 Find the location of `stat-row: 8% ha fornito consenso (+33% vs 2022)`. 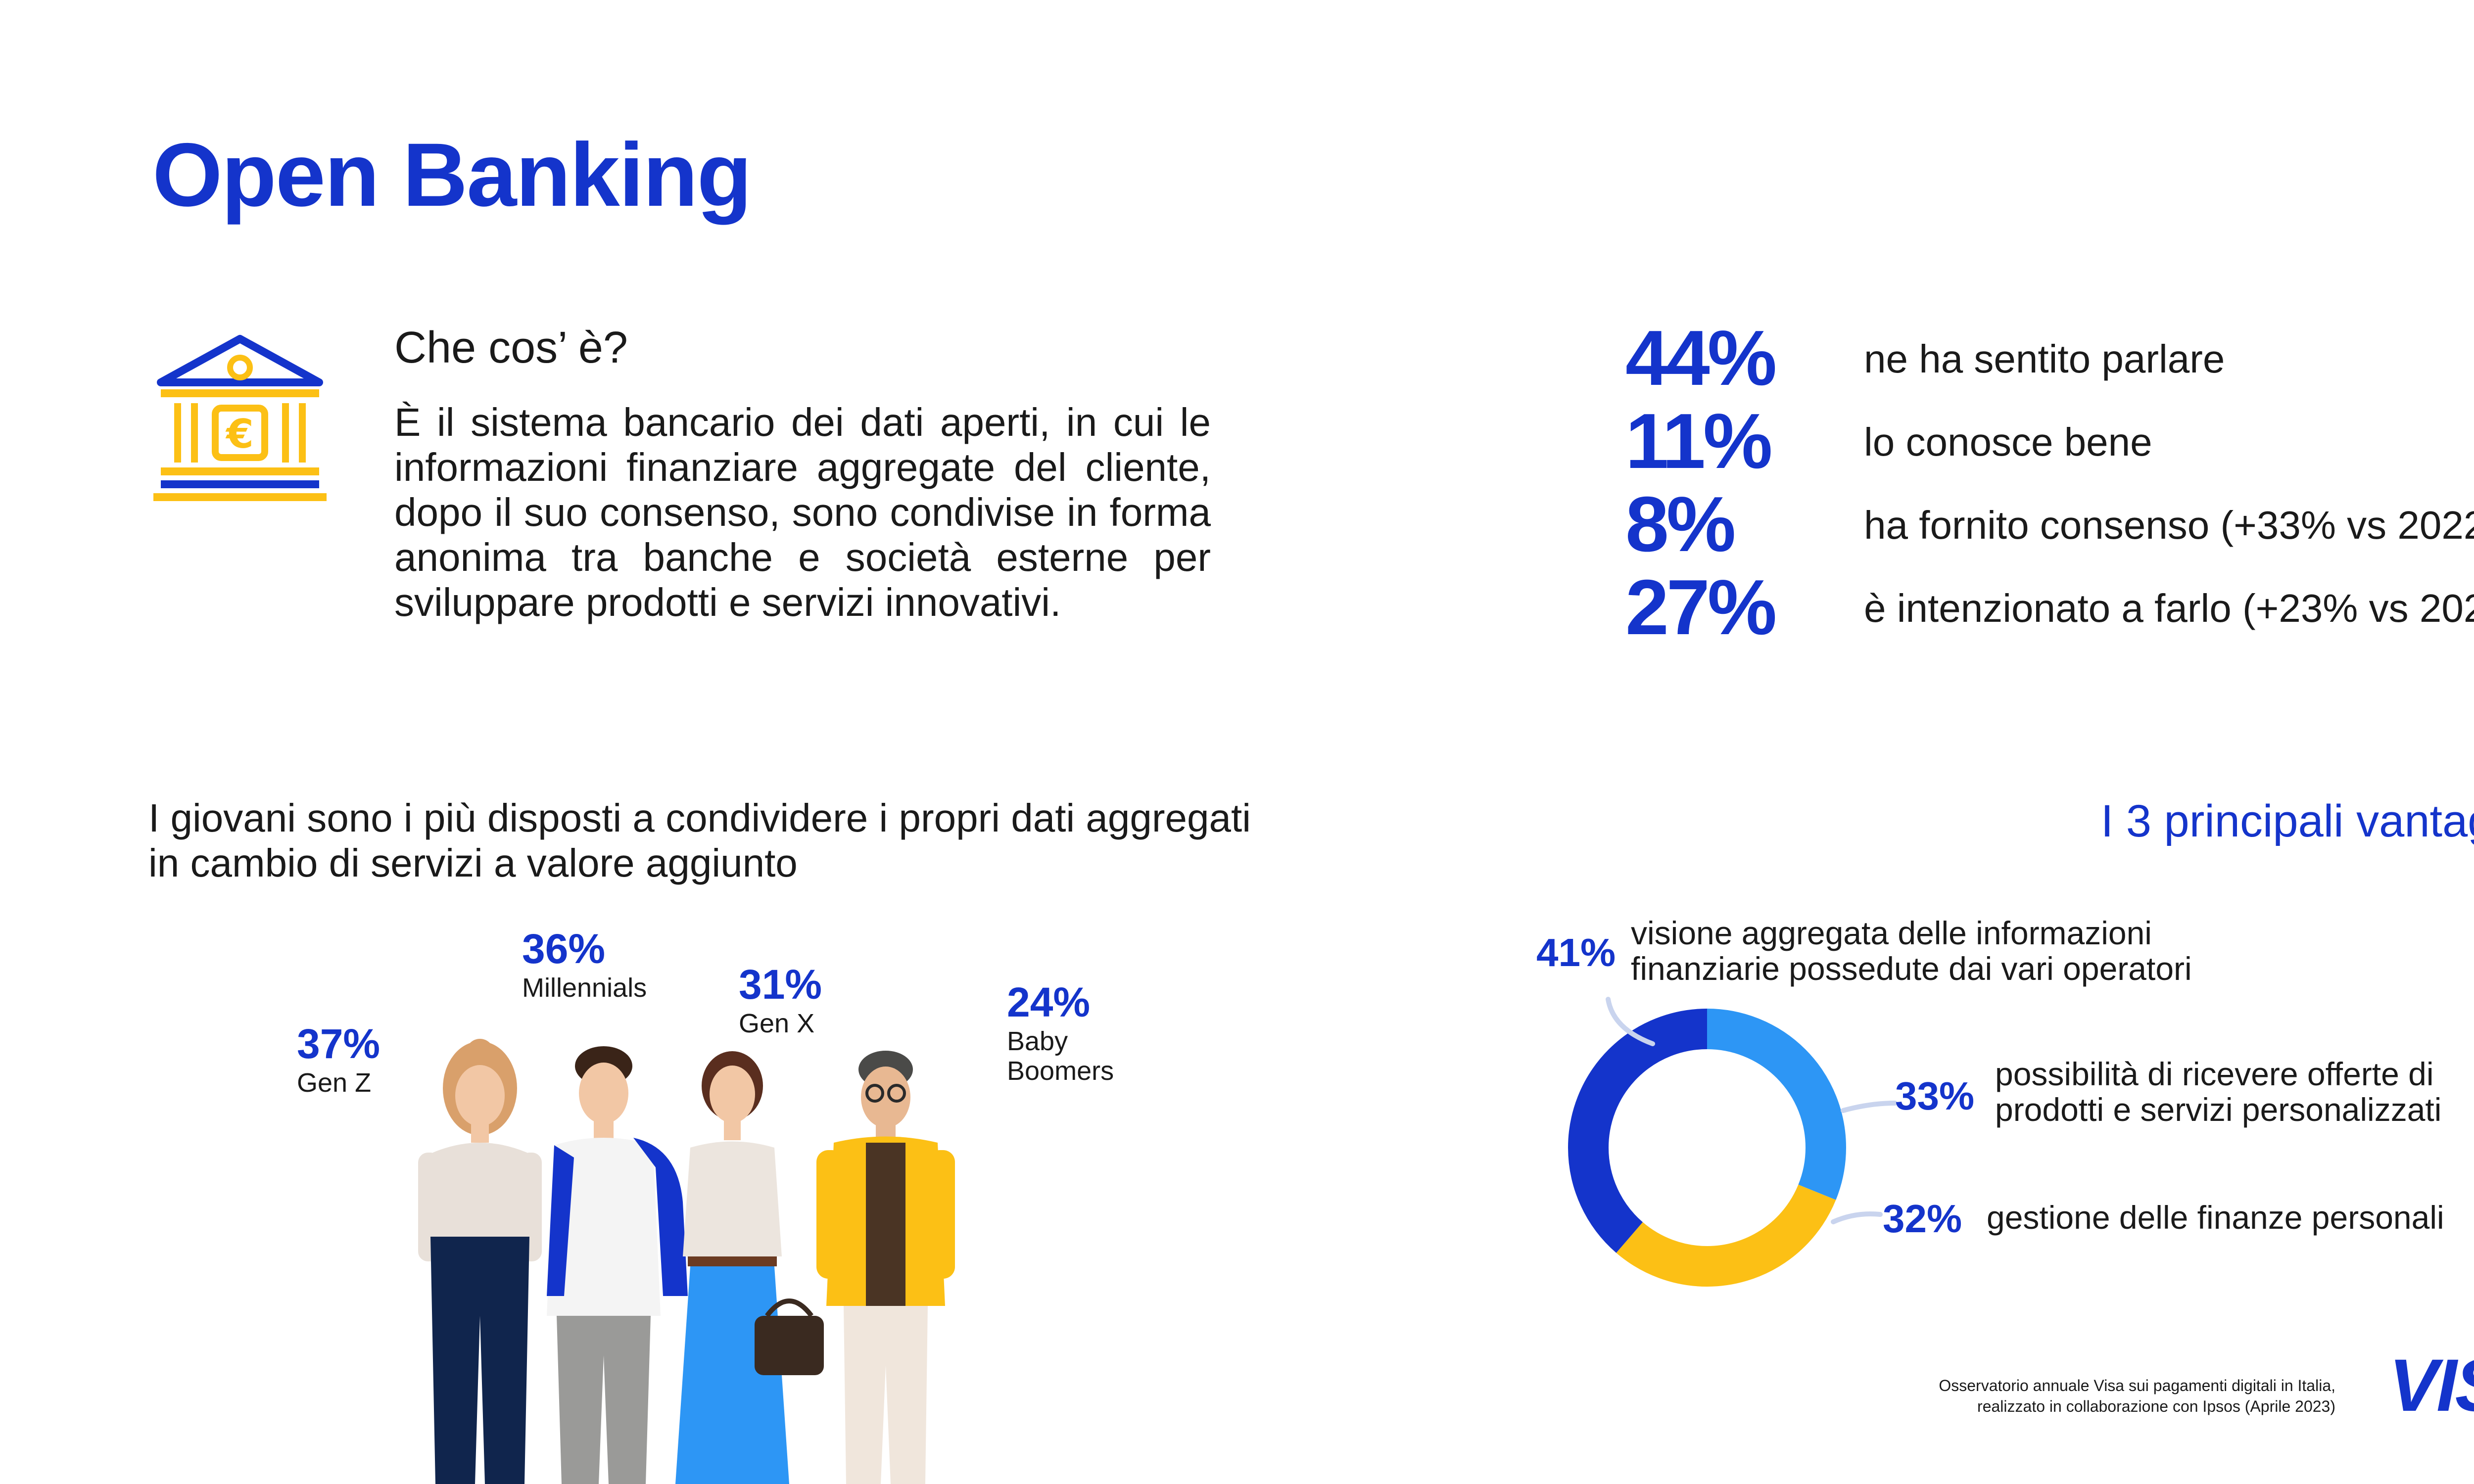

stat-row: 8% ha fornito consenso (+33% vs 2022) is located at coordinates (2049, 524).